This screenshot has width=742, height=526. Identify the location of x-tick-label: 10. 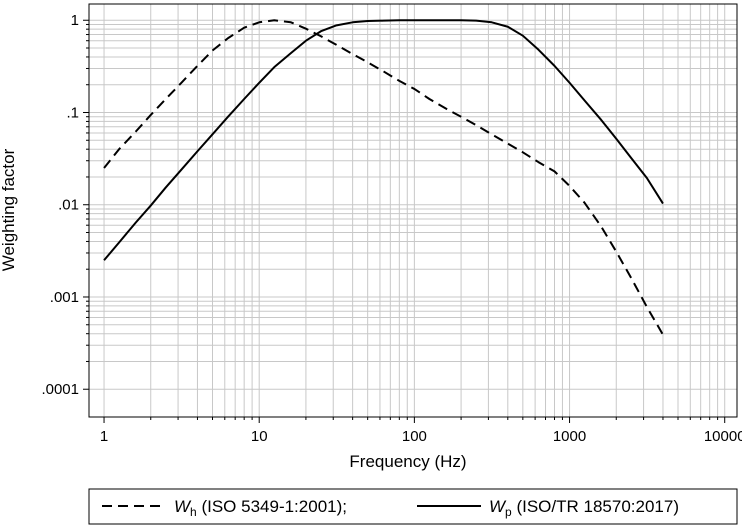
(259, 436).